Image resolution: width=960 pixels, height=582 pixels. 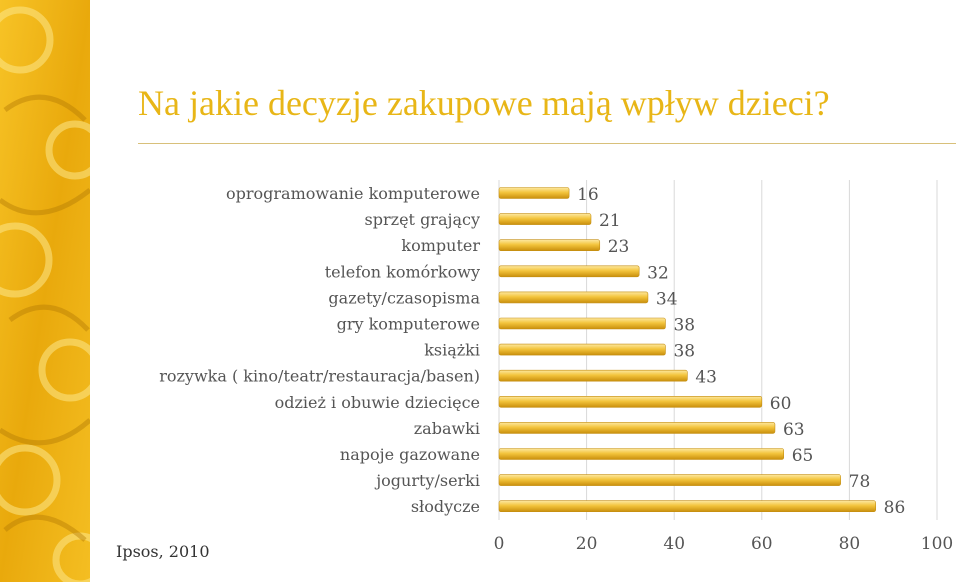 What do you see at coordinates (587, 544) in the screenshot?
I see `x-tick-label: 20` at bounding box center [587, 544].